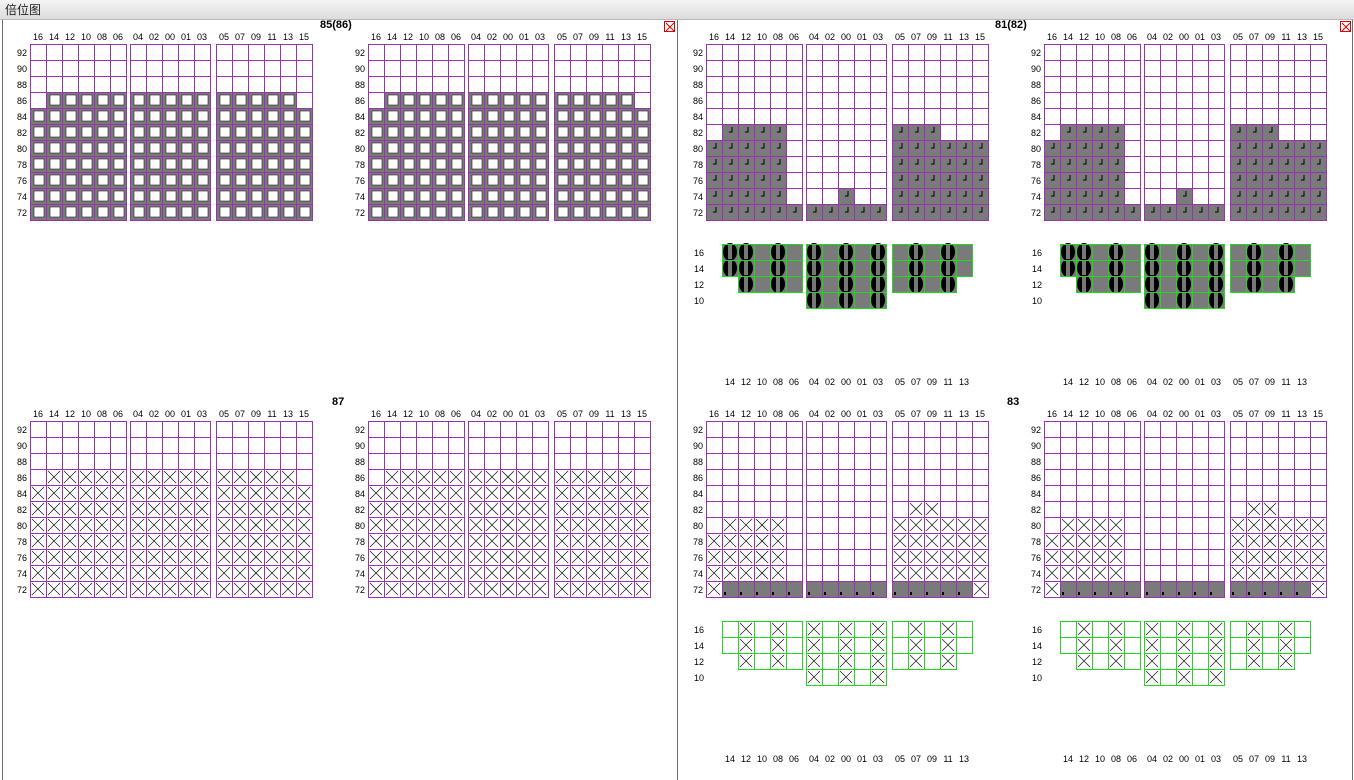 This screenshot has width=1354, height=780. Describe the element at coordinates (70, 37) in the screenshot. I see `bay85-left-col-label-12: 12` at that location.